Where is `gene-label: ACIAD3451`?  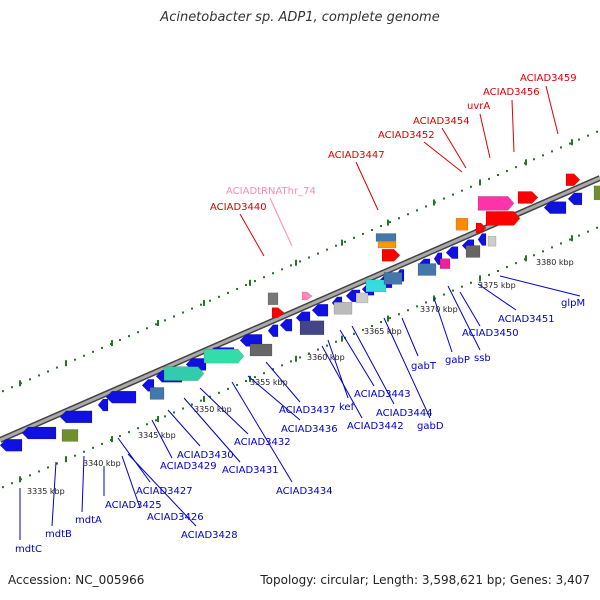 gene-label: ACIAD3451 is located at coordinates (526, 319).